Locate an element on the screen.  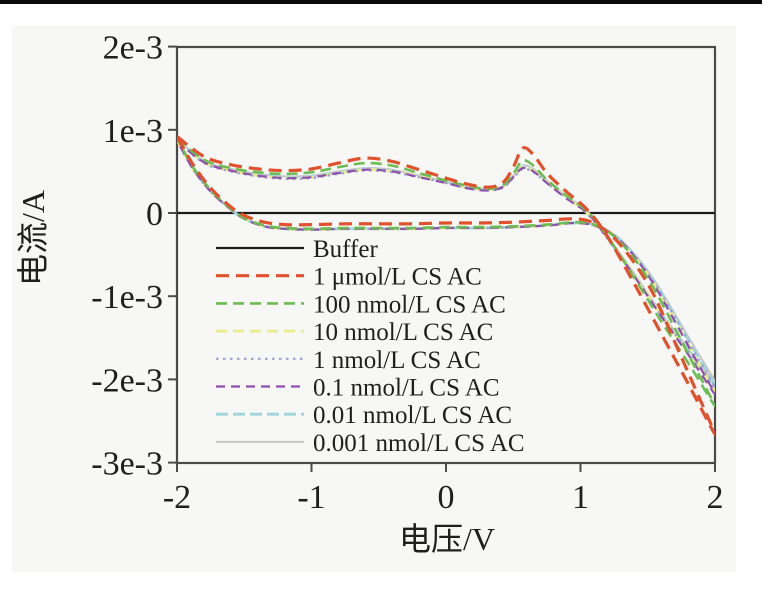
legend-label: Buffer is located at coordinates (345, 249).